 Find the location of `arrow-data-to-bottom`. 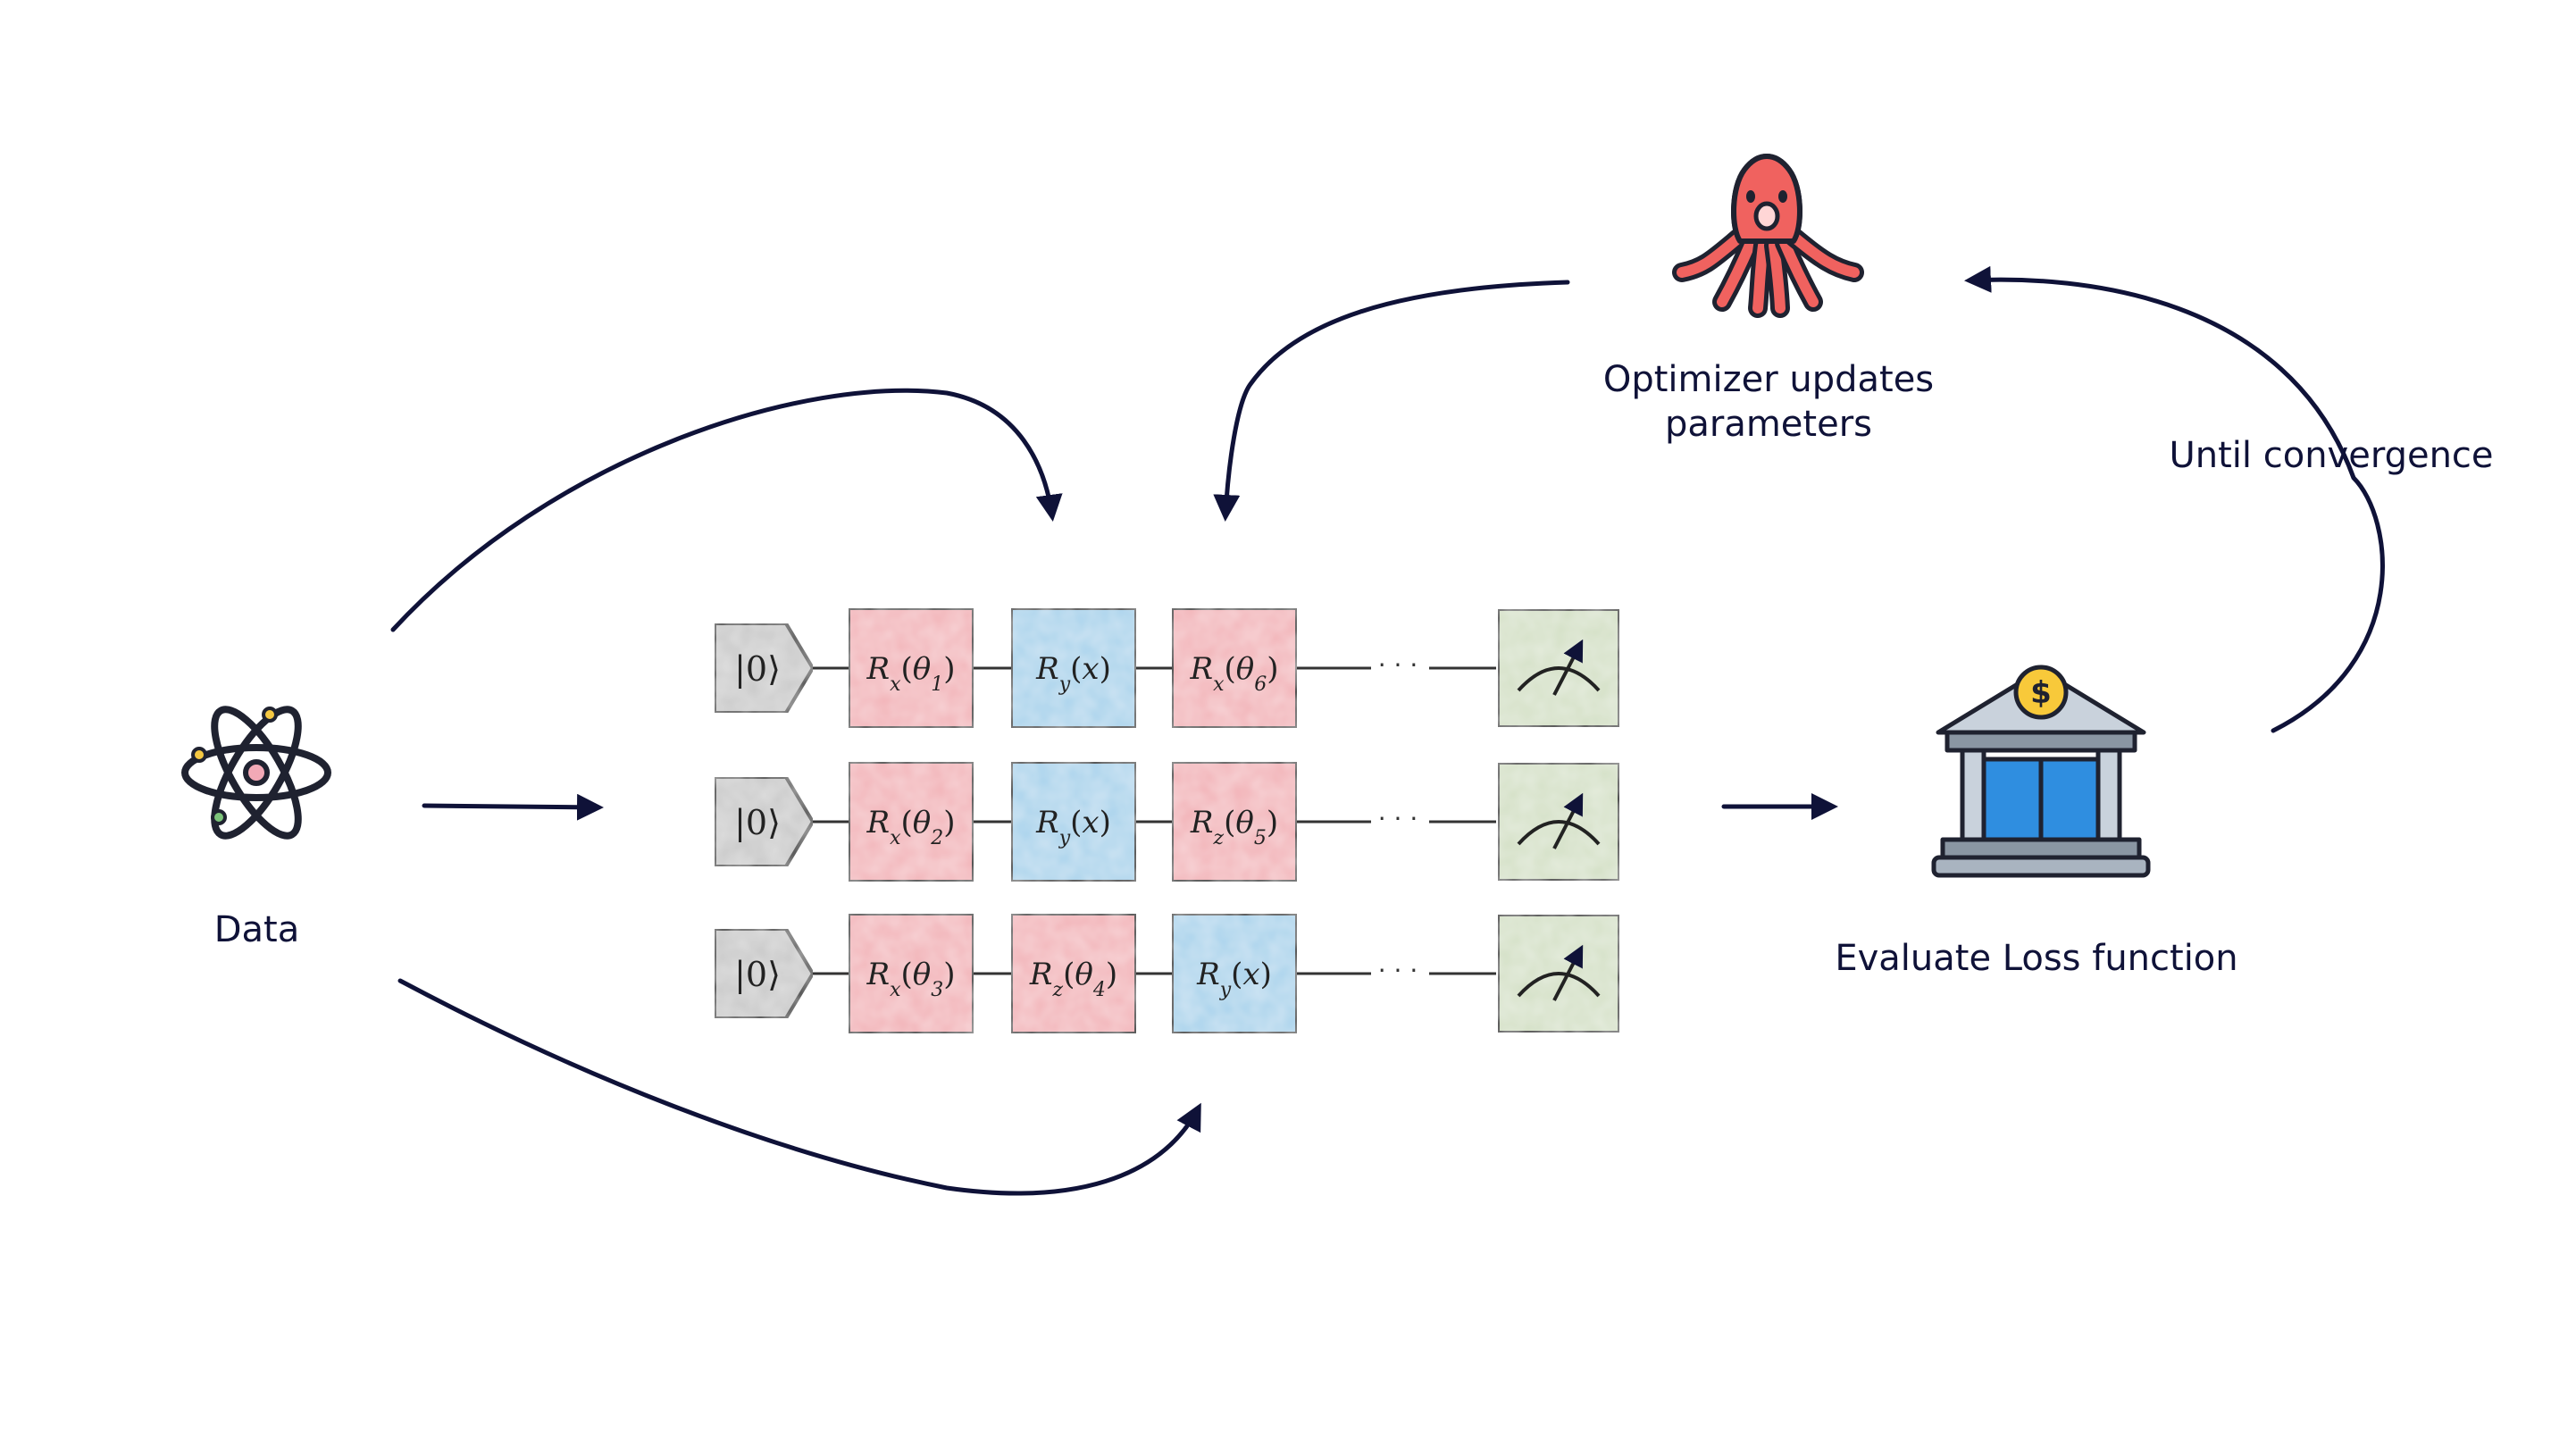

arrow-data-to-bottom is located at coordinates (799, 1087).